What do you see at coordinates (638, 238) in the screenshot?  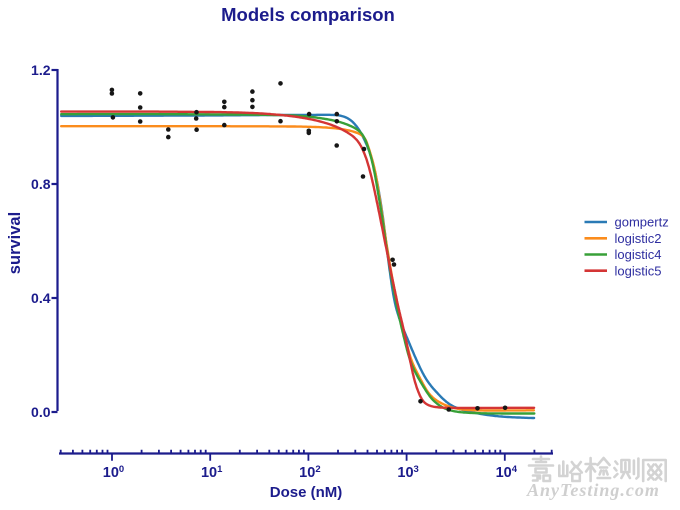 I see `svg-text: logistic2` at bounding box center [638, 238].